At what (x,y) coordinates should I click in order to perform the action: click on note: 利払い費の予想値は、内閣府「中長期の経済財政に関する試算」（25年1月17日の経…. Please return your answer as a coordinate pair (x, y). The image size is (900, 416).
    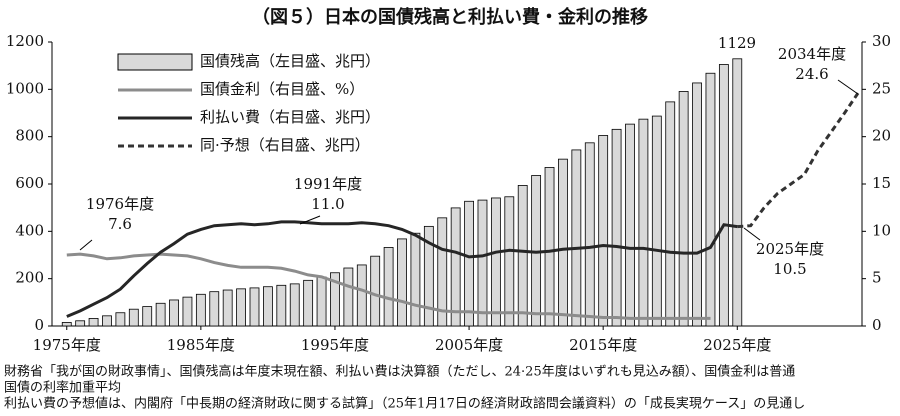
    Looking at the image, I should click on (404, 404).